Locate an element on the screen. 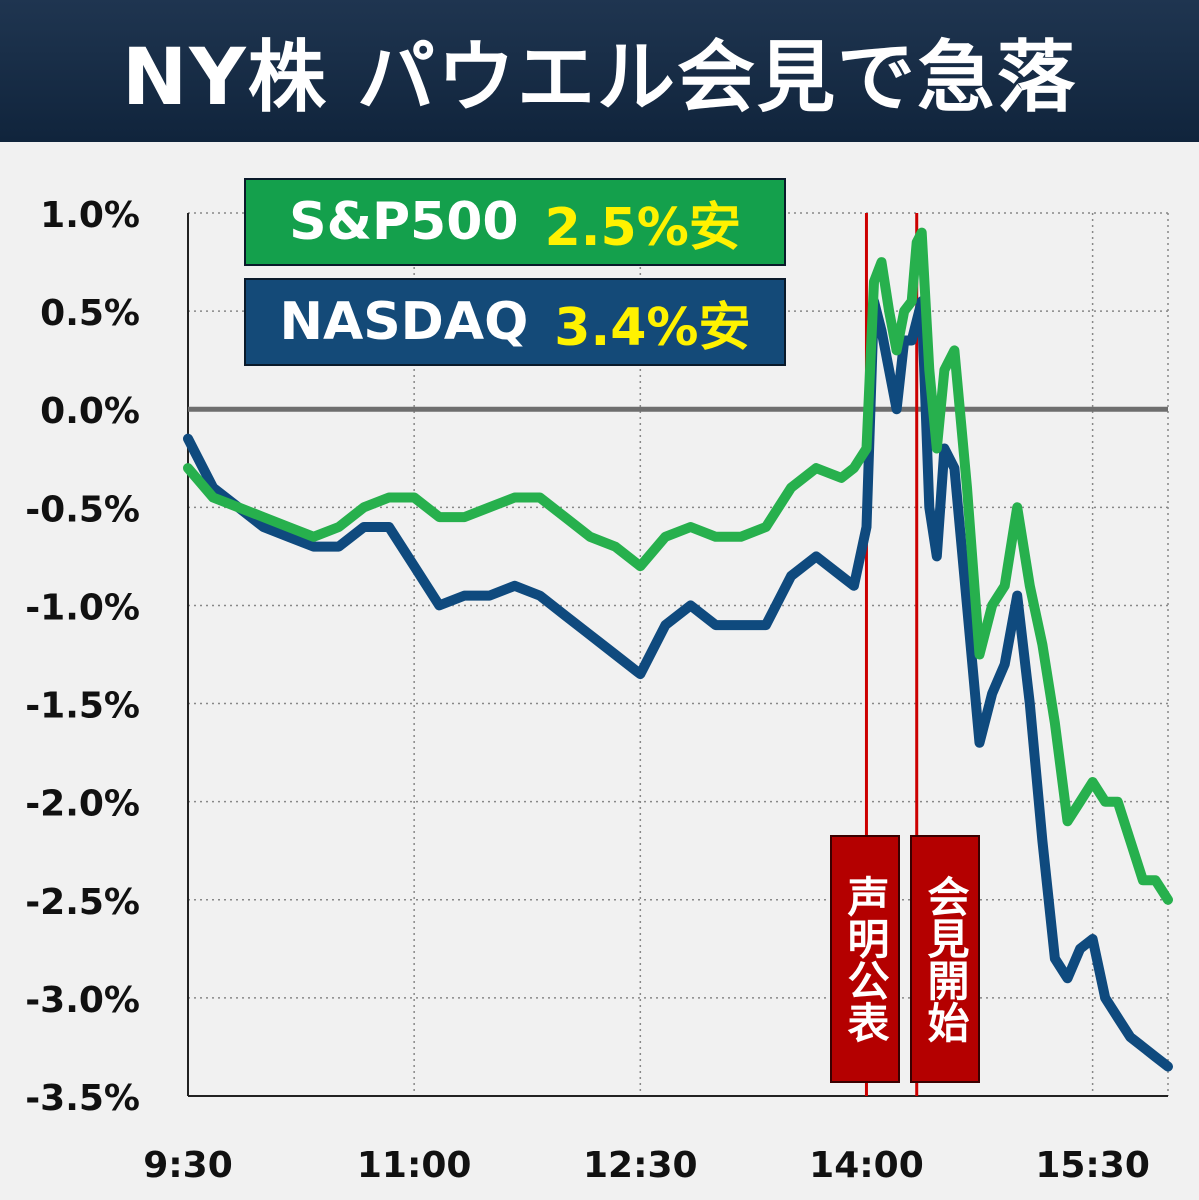 This screenshot has height=1200, width=1199. title-bar is located at coordinates (599, 71).